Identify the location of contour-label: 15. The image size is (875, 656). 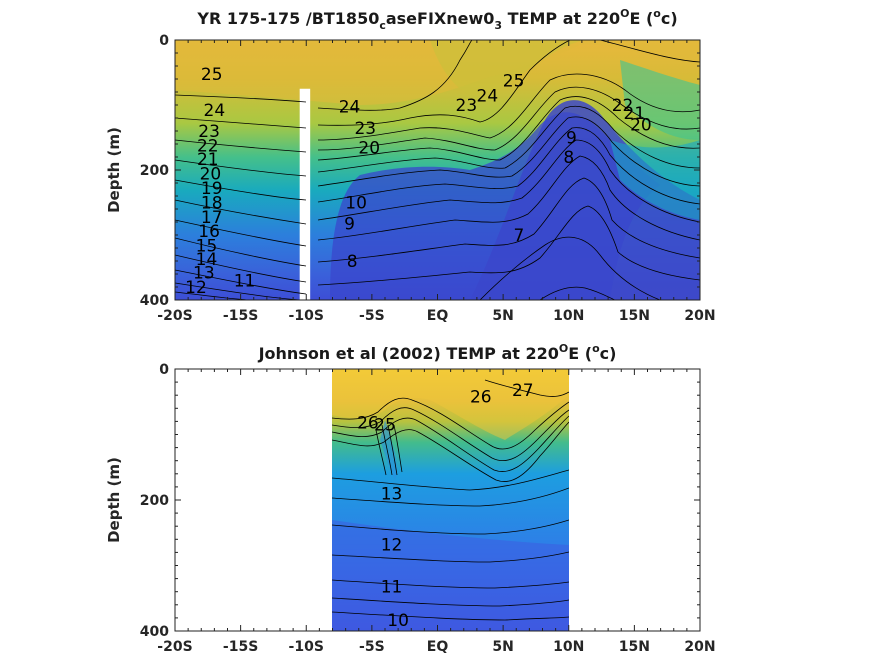
(207, 246).